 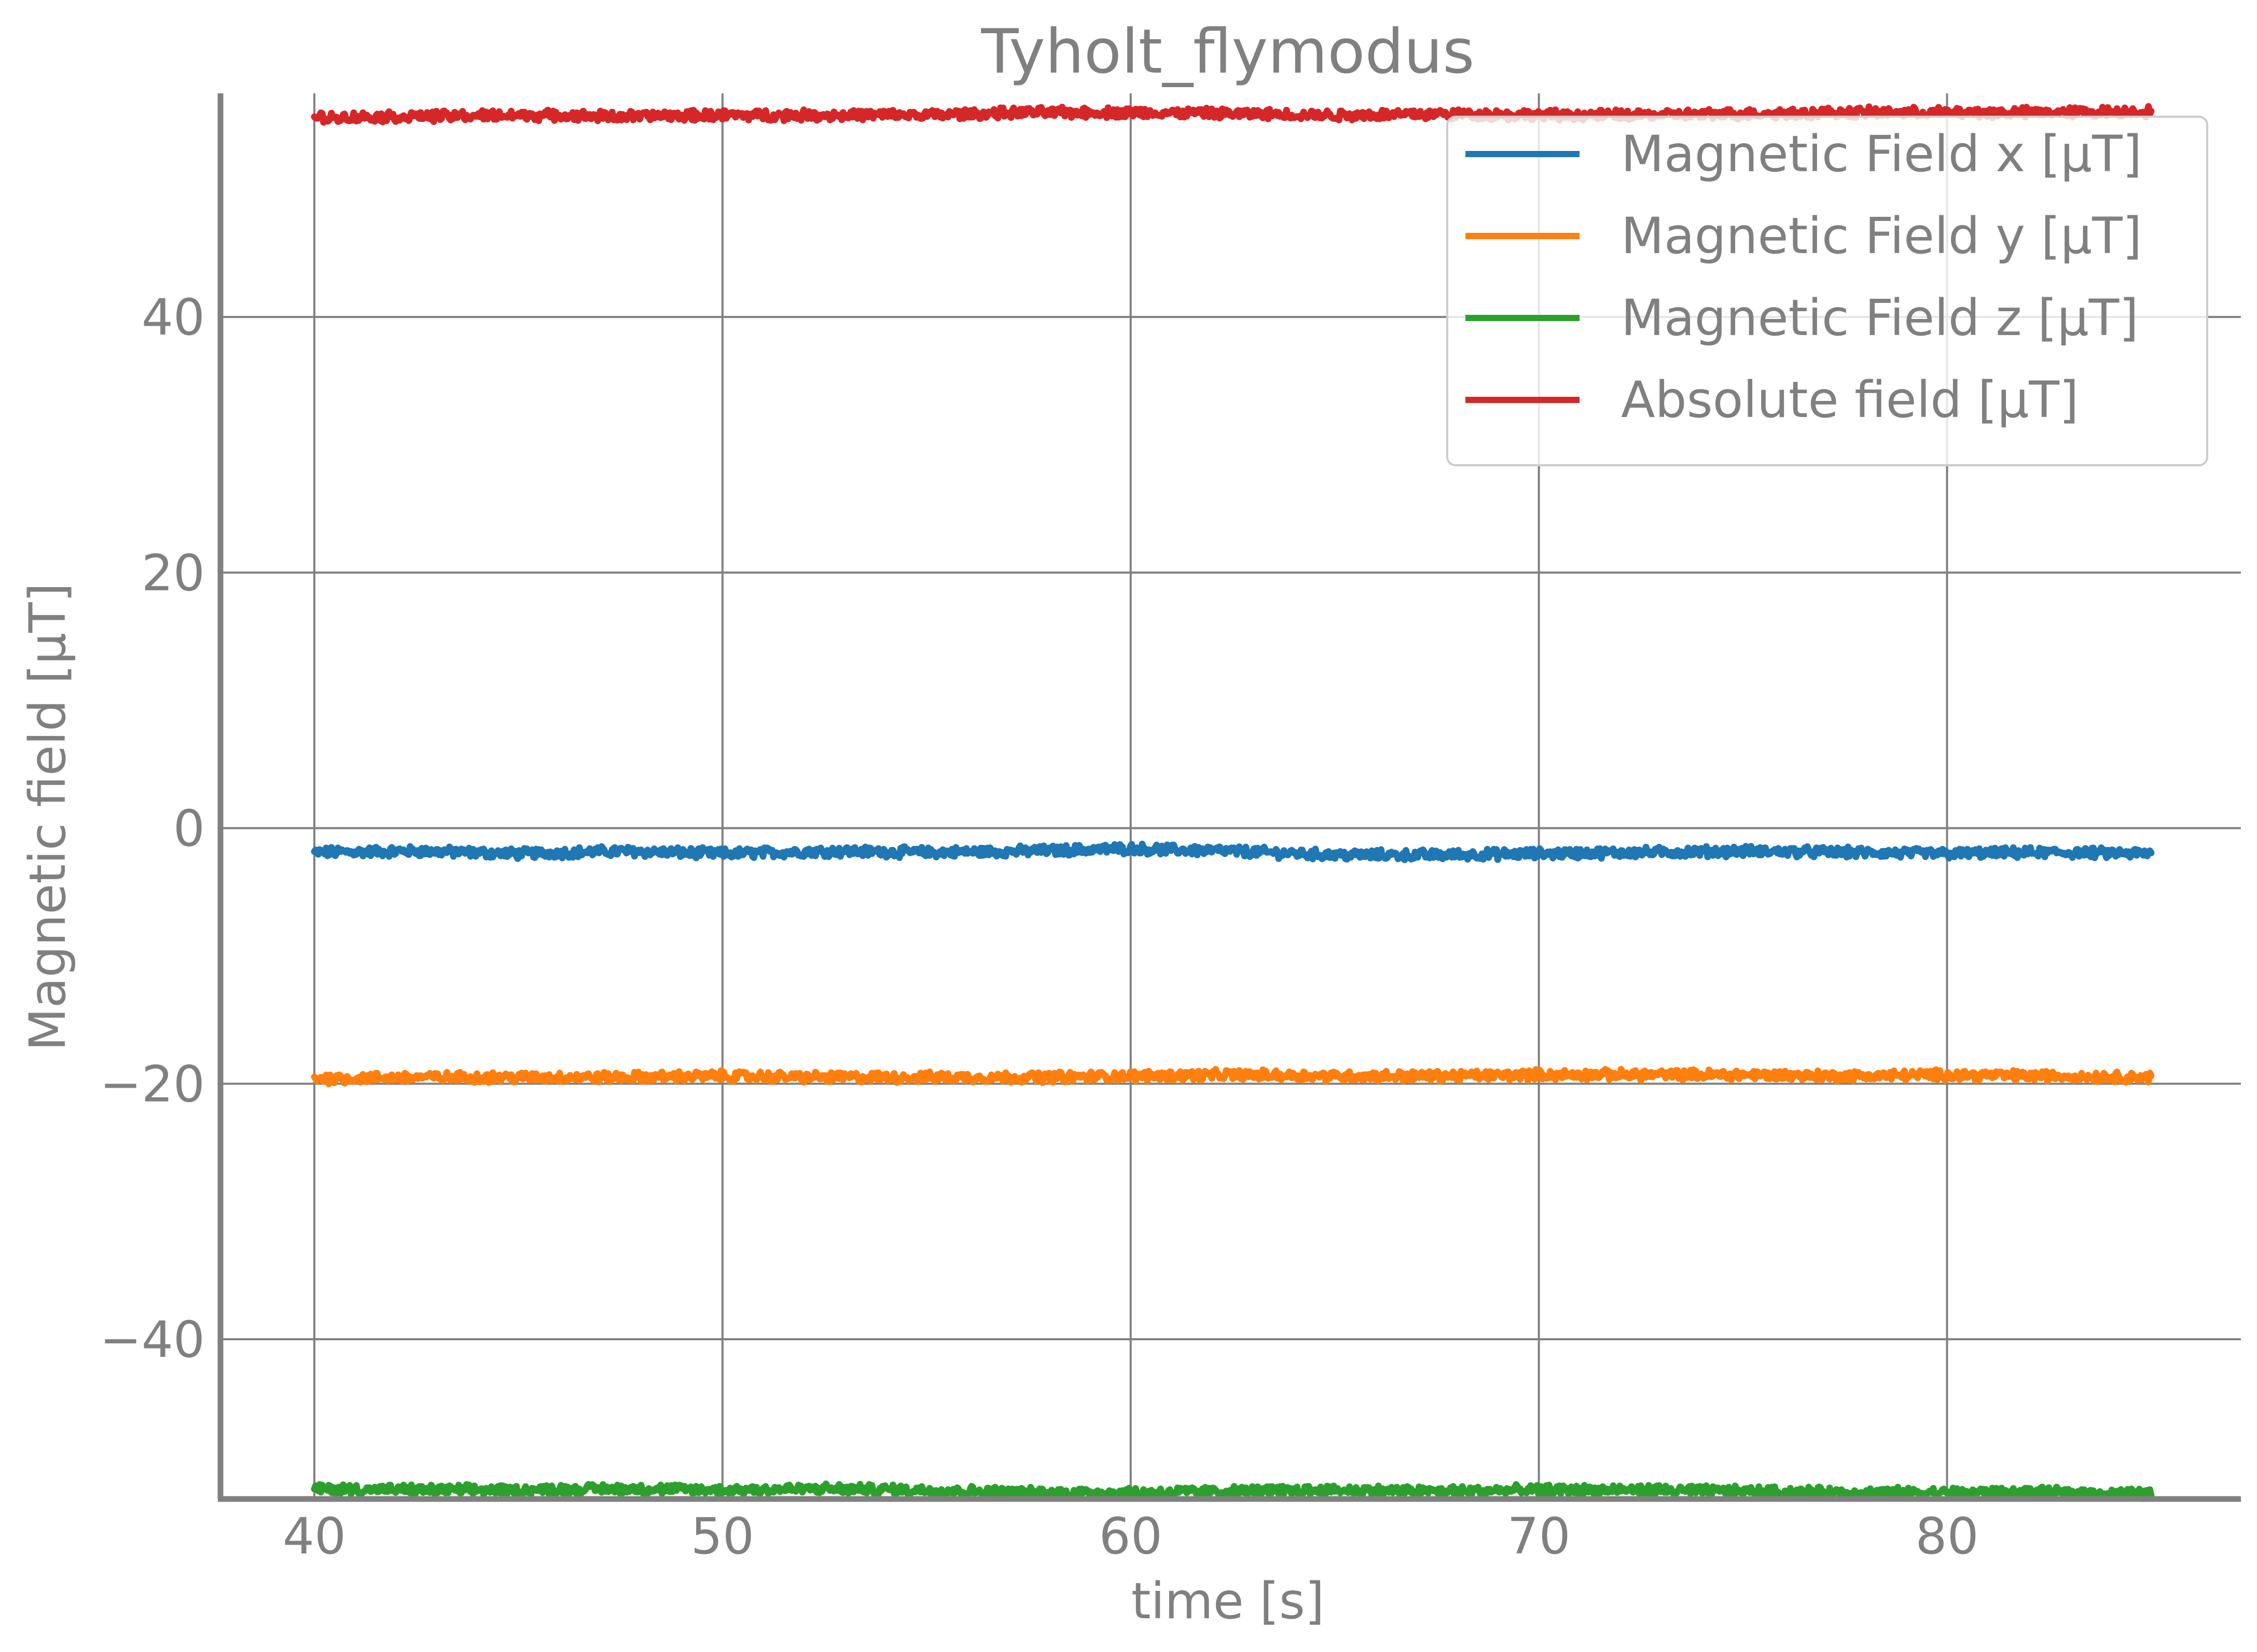 I want to click on y-tick-label: −40, so click(x=153, y=1340).